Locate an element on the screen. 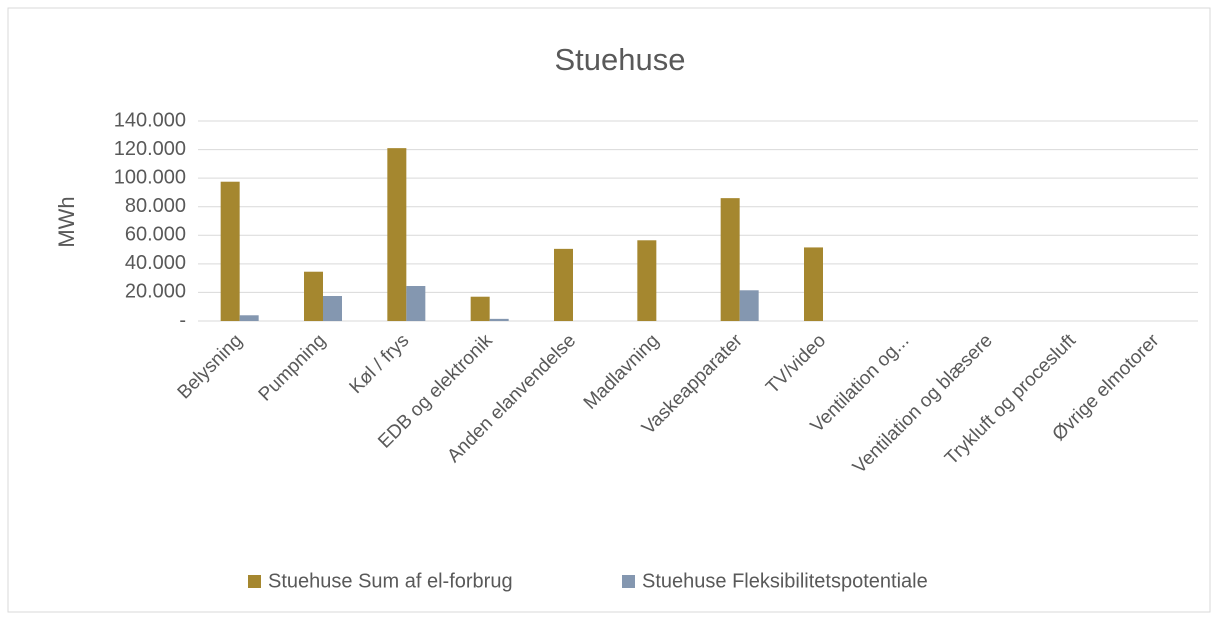 The height and width of the screenshot is (620, 1218). y-axis-label: MWh is located at coordinates (66, 221).